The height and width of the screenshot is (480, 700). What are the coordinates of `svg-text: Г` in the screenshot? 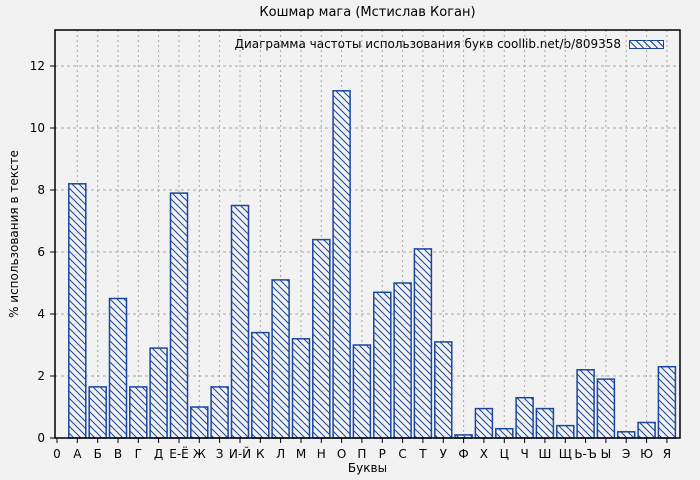 It's located at (138, 454).